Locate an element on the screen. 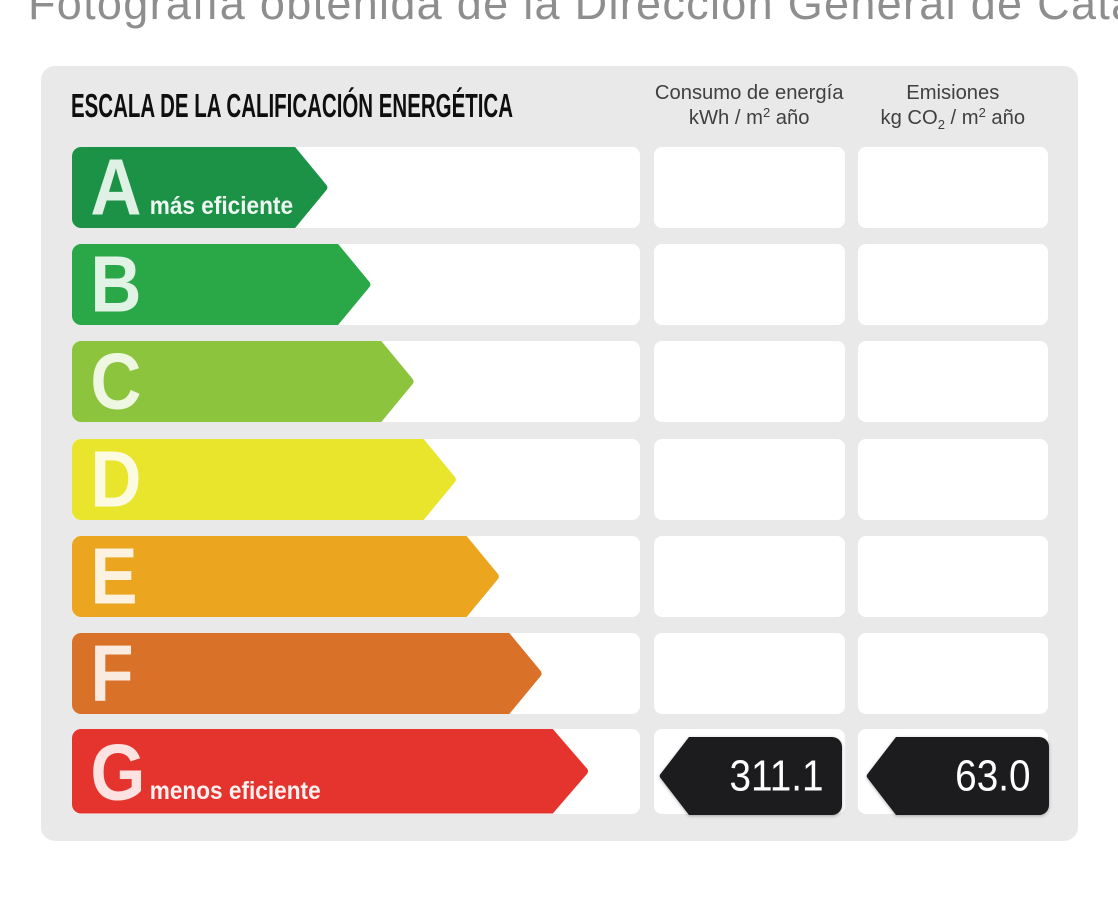 This screenshot has height=899, width=1118. svg-text: 311.1 is located at coordinates (777, 775).